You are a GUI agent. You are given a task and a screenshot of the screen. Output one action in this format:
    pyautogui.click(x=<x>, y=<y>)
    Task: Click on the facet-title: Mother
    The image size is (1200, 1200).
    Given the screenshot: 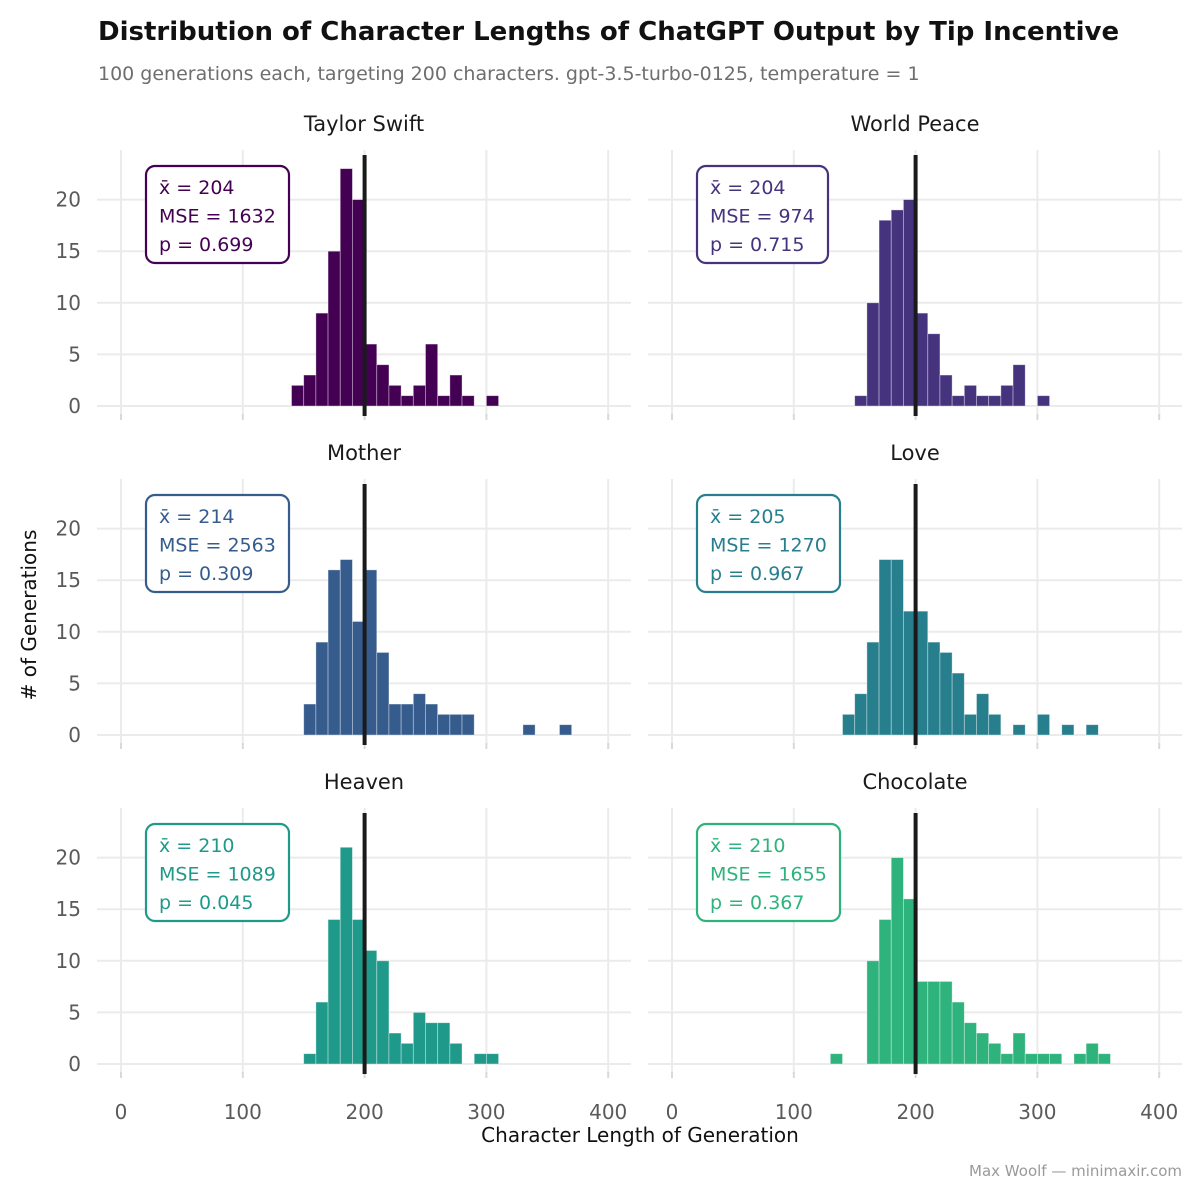 What is the action you would take?
    pyautogui.click(x=364, y=453)
    